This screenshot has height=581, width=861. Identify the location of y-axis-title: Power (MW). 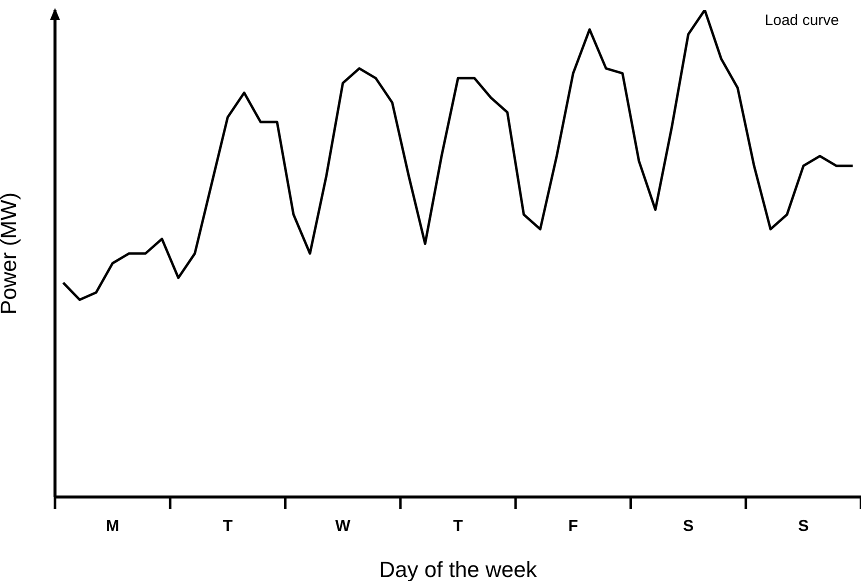
(10, 253).